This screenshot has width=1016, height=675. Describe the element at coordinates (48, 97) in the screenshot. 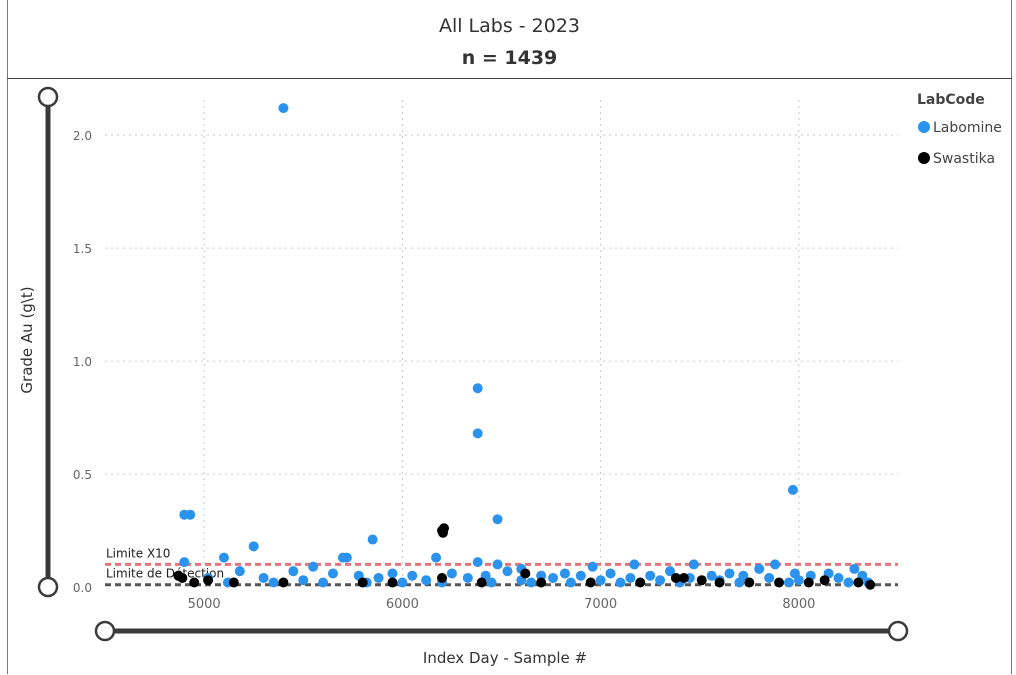

I see `y-range-slider-max-handle` at that location.